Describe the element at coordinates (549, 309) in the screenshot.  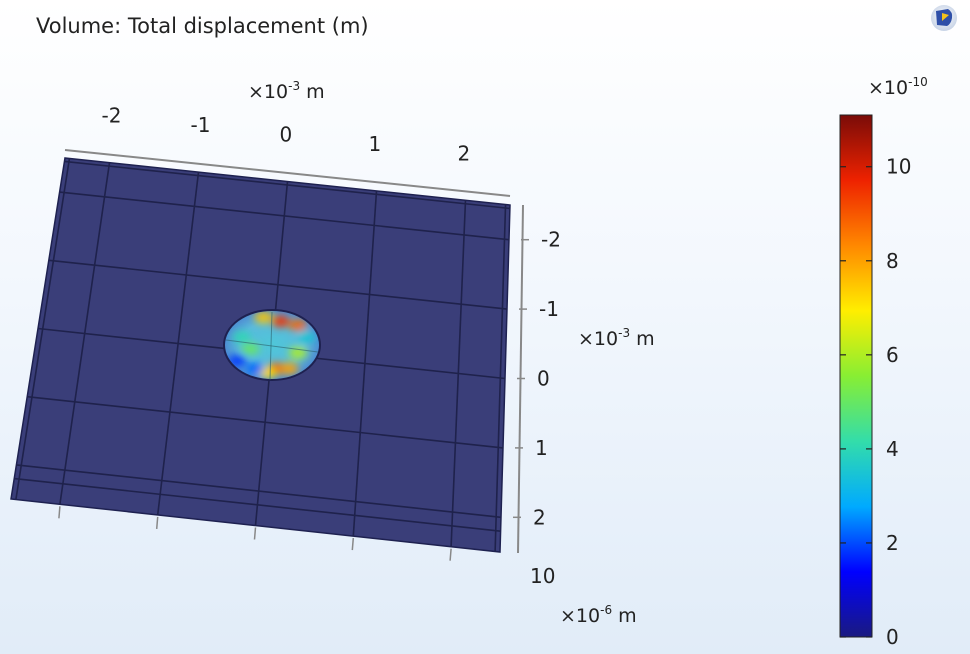
I see `y-tick-label: -1` at that location.